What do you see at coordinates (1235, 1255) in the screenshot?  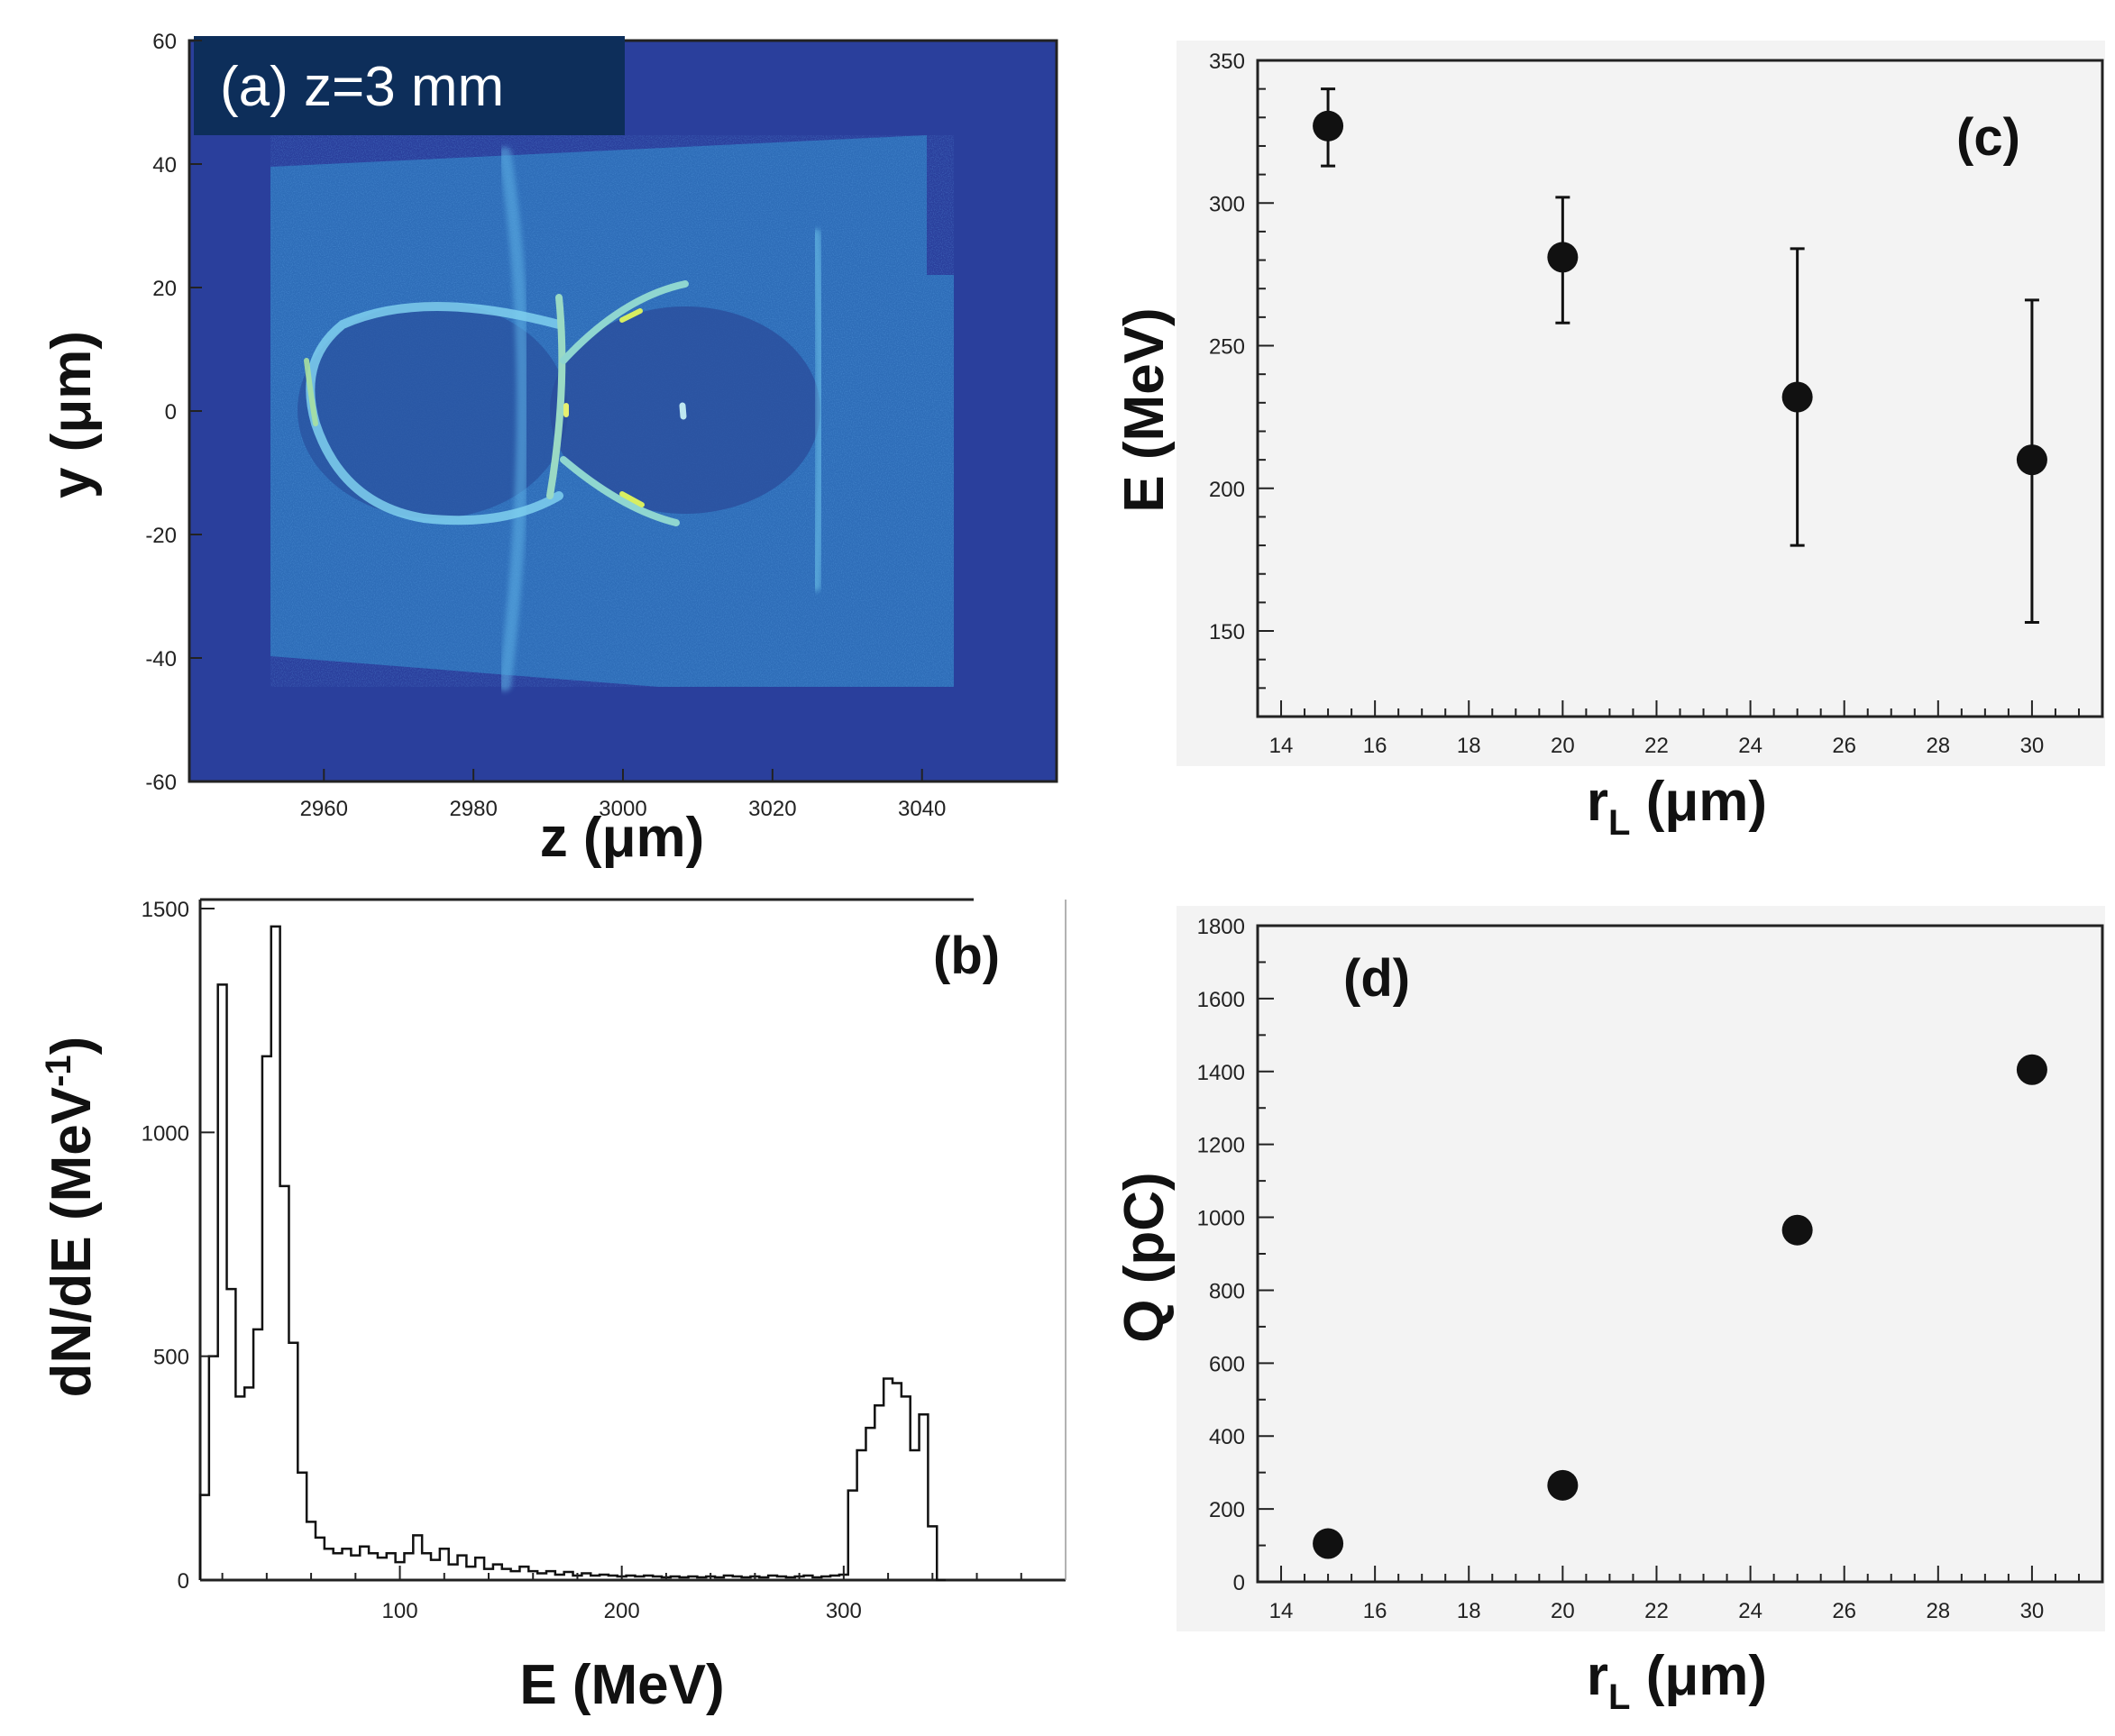 I see `panel-d-y-ticks: 0 200 400 600 800 1000 1200 1400 1600 1800` at bounding box center [1235, 1255].